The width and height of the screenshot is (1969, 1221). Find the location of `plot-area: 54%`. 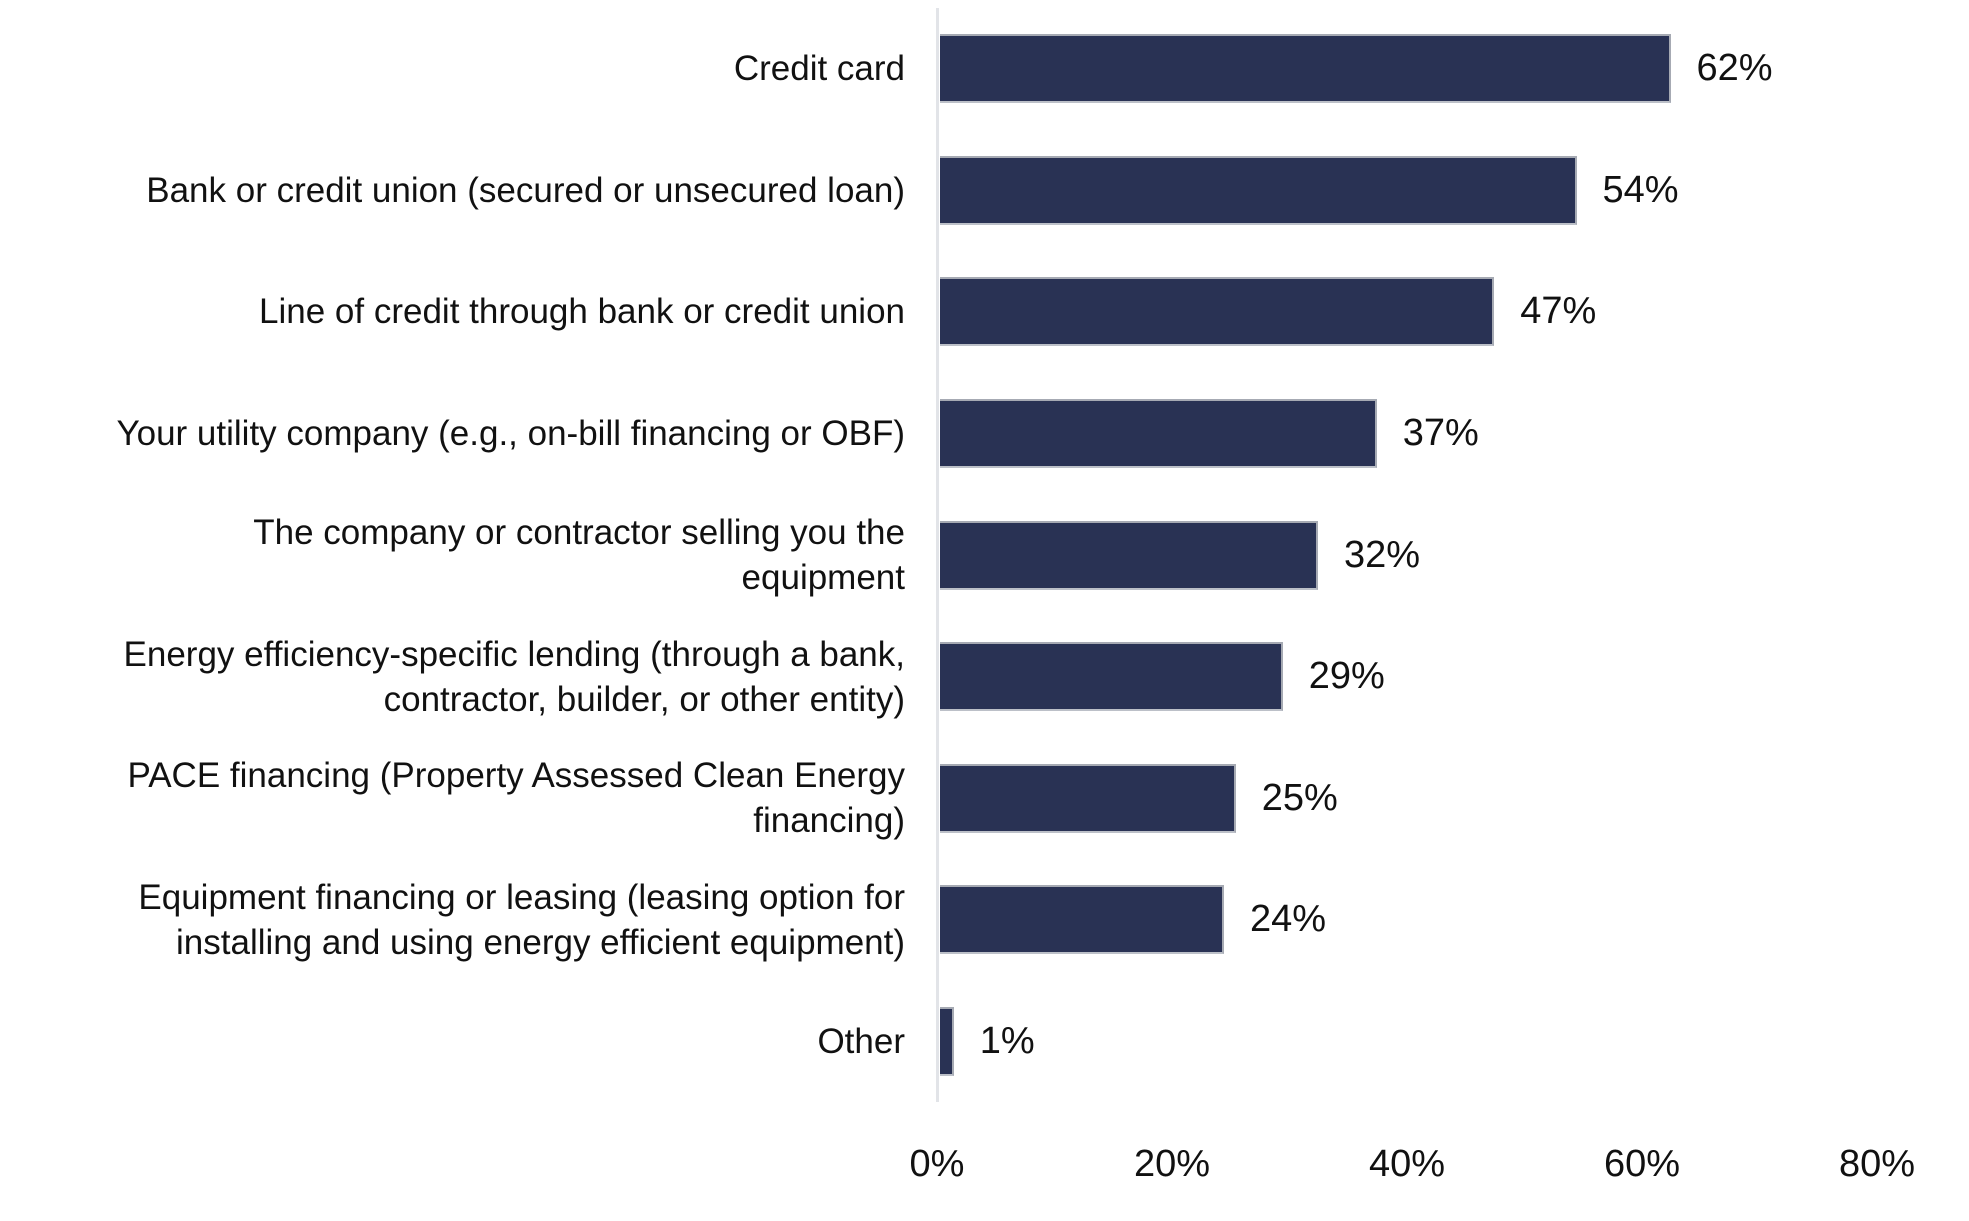

plot-area: 54% is located at coordinates (1454, 190).